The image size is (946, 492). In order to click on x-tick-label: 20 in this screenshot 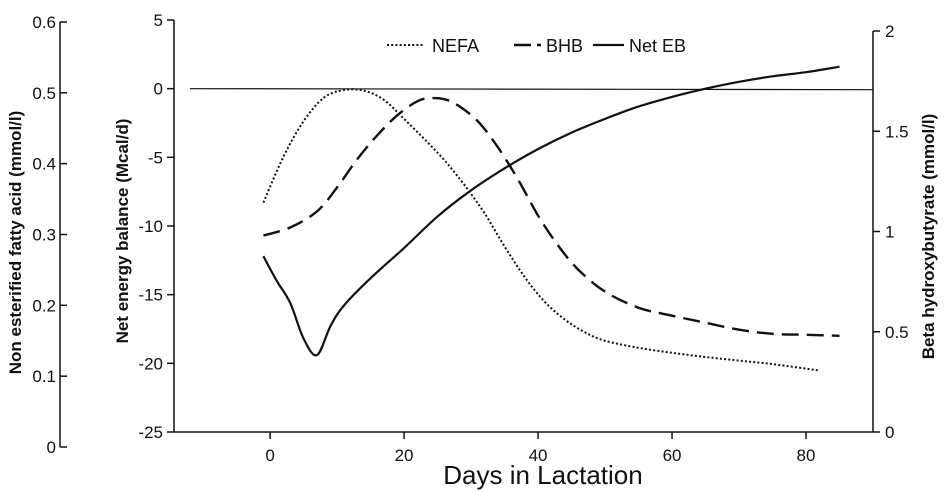, I will do `click(404, 455)`.